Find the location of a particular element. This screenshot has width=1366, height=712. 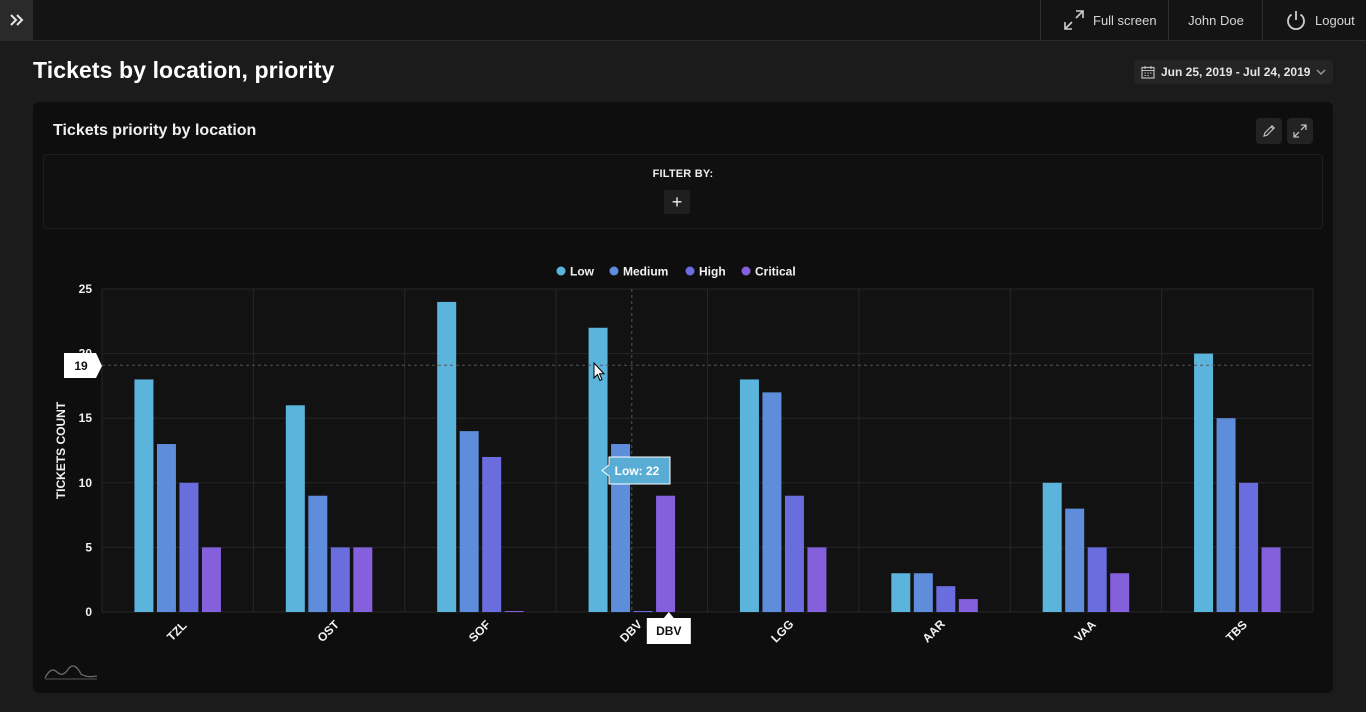

crosshair-x-label: DBV is located at coordinates (668, 631).